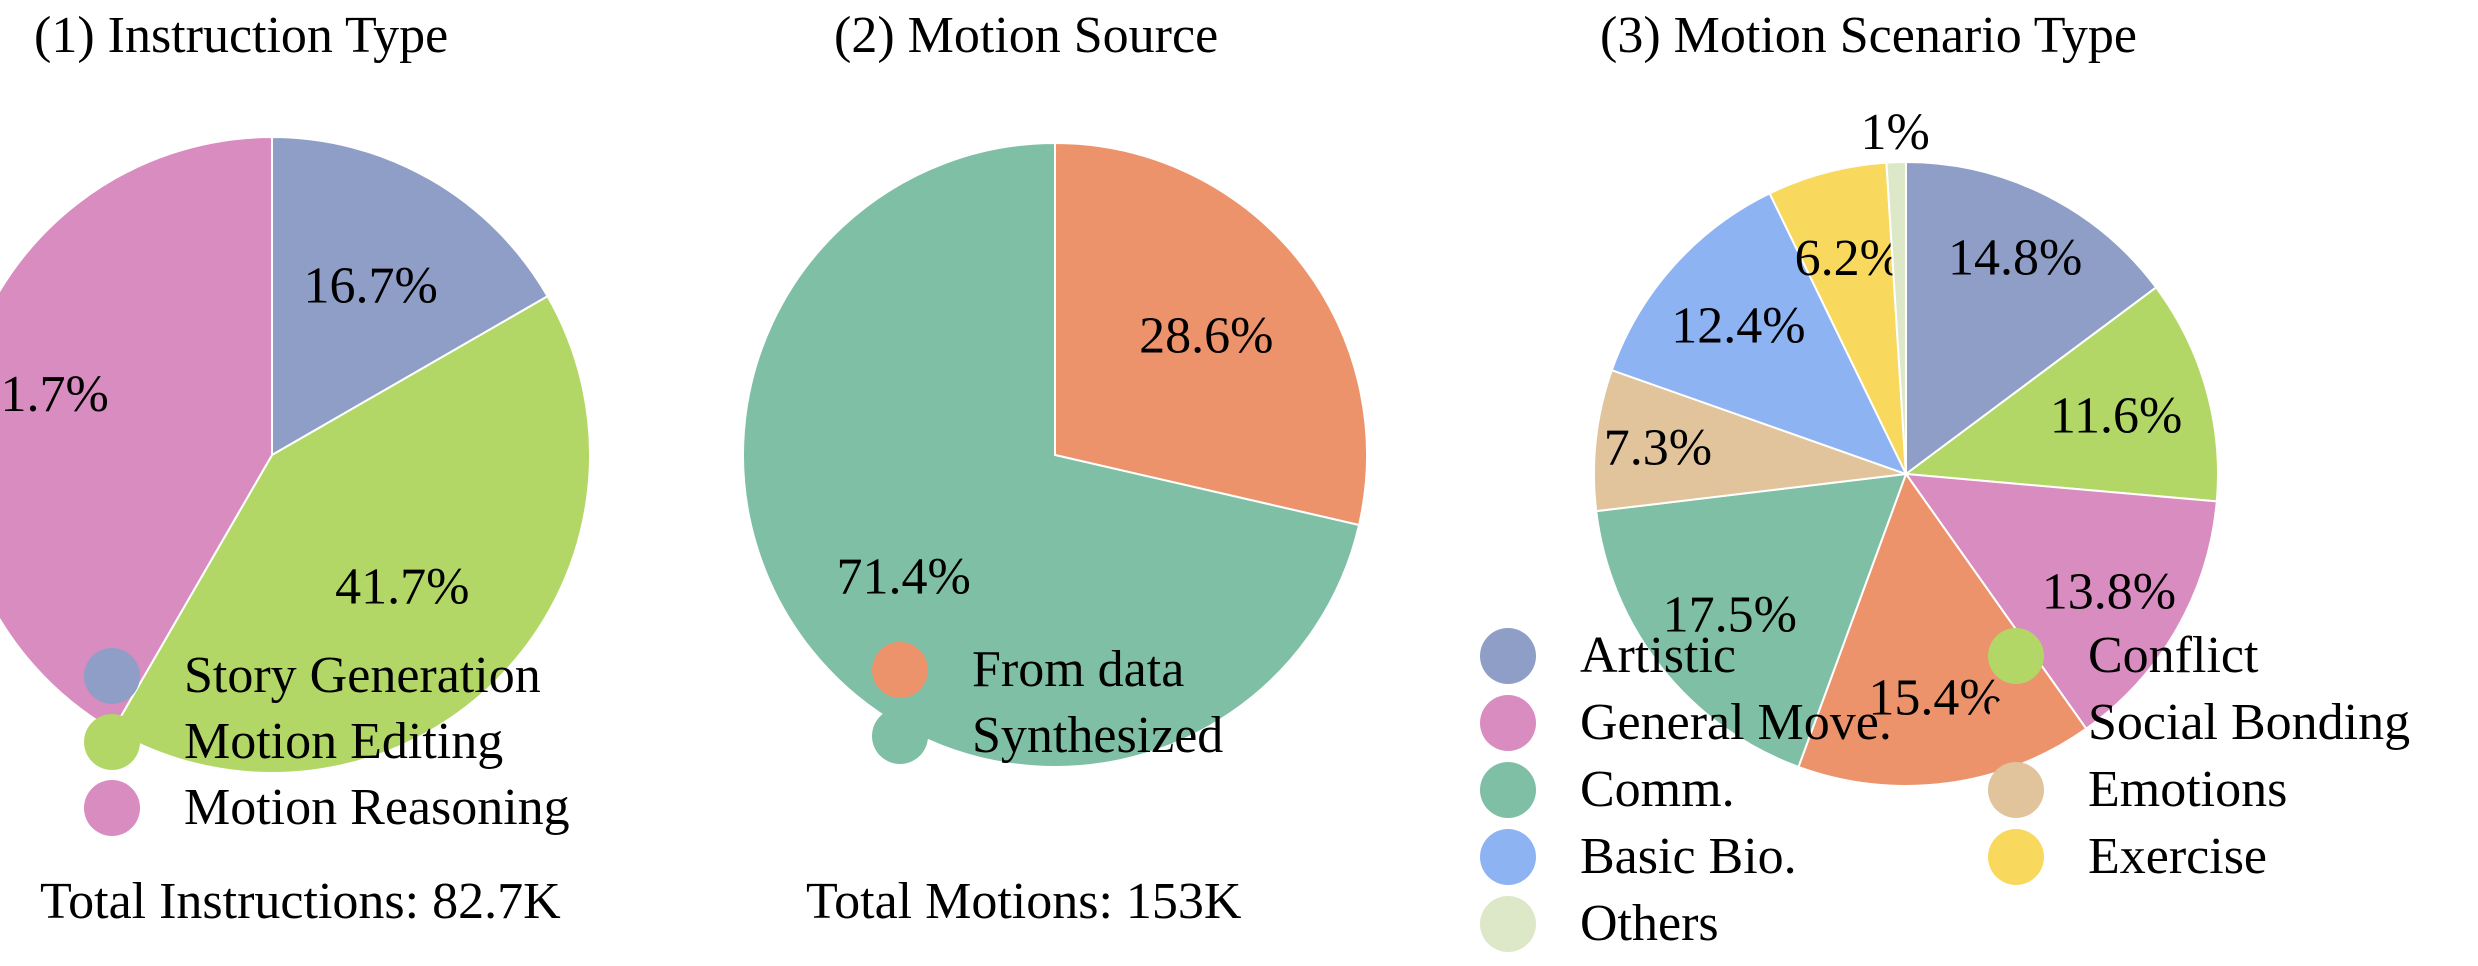 The height and width of the screenshot is (966, 2478). I want to click on legend-item: Motion Reasoning, so click(327, 807).